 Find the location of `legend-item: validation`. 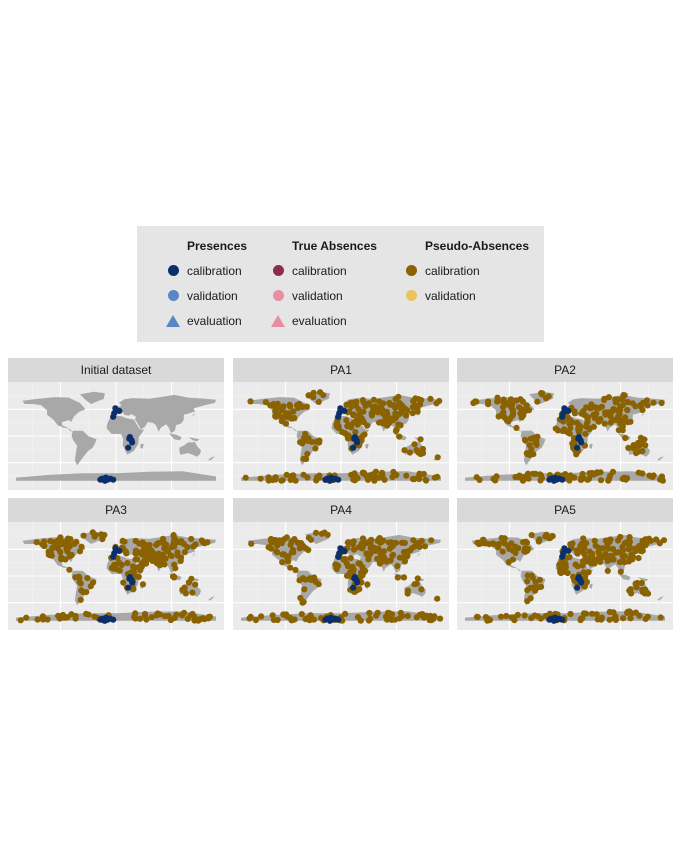

legend-item: validation is located at coordinates (463, 295).